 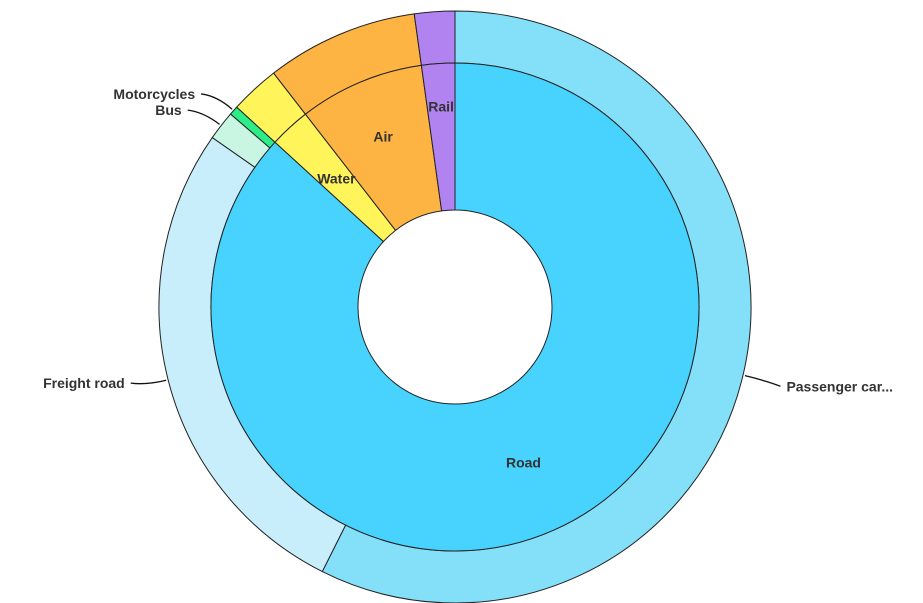 I want to click on inner-label-road: Road, so click(x=523, y=463).